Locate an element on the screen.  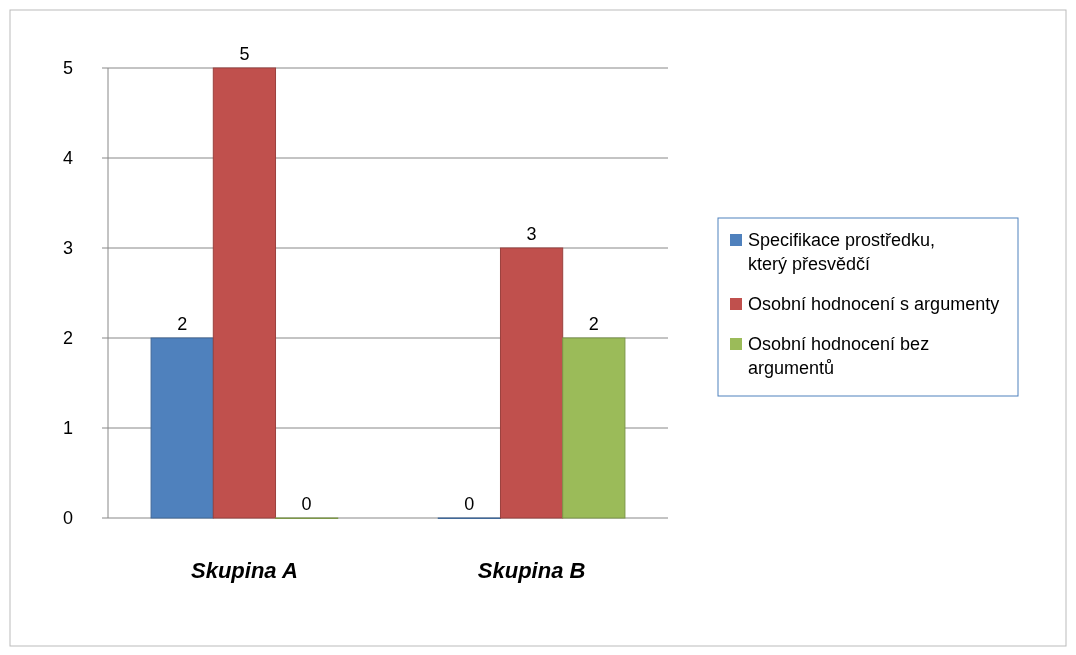
y-tick-label: 2 is located at coordinates (68, 338).